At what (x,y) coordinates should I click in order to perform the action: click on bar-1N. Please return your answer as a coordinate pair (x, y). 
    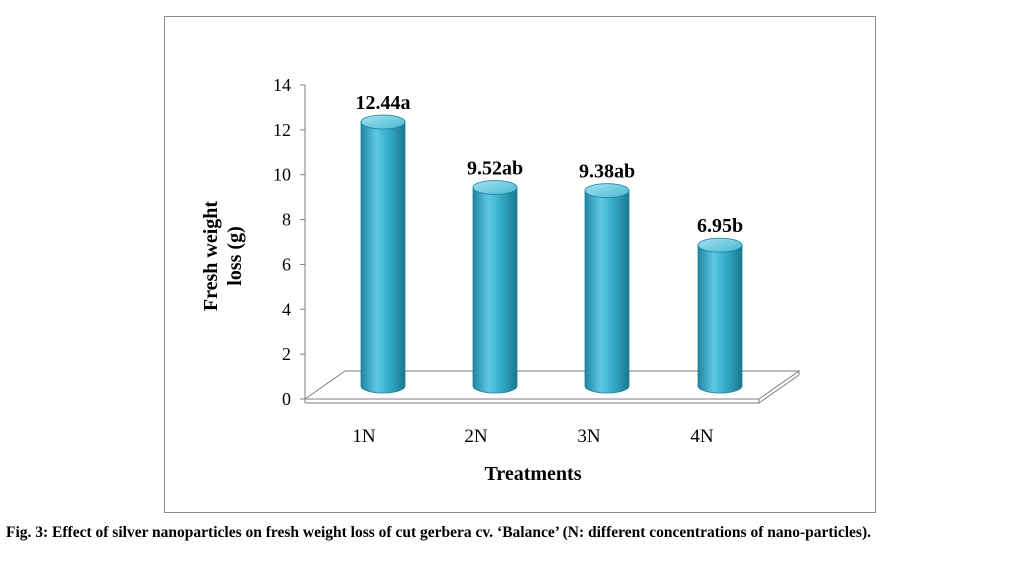
    Looking at the image, I should click on (383, 254).